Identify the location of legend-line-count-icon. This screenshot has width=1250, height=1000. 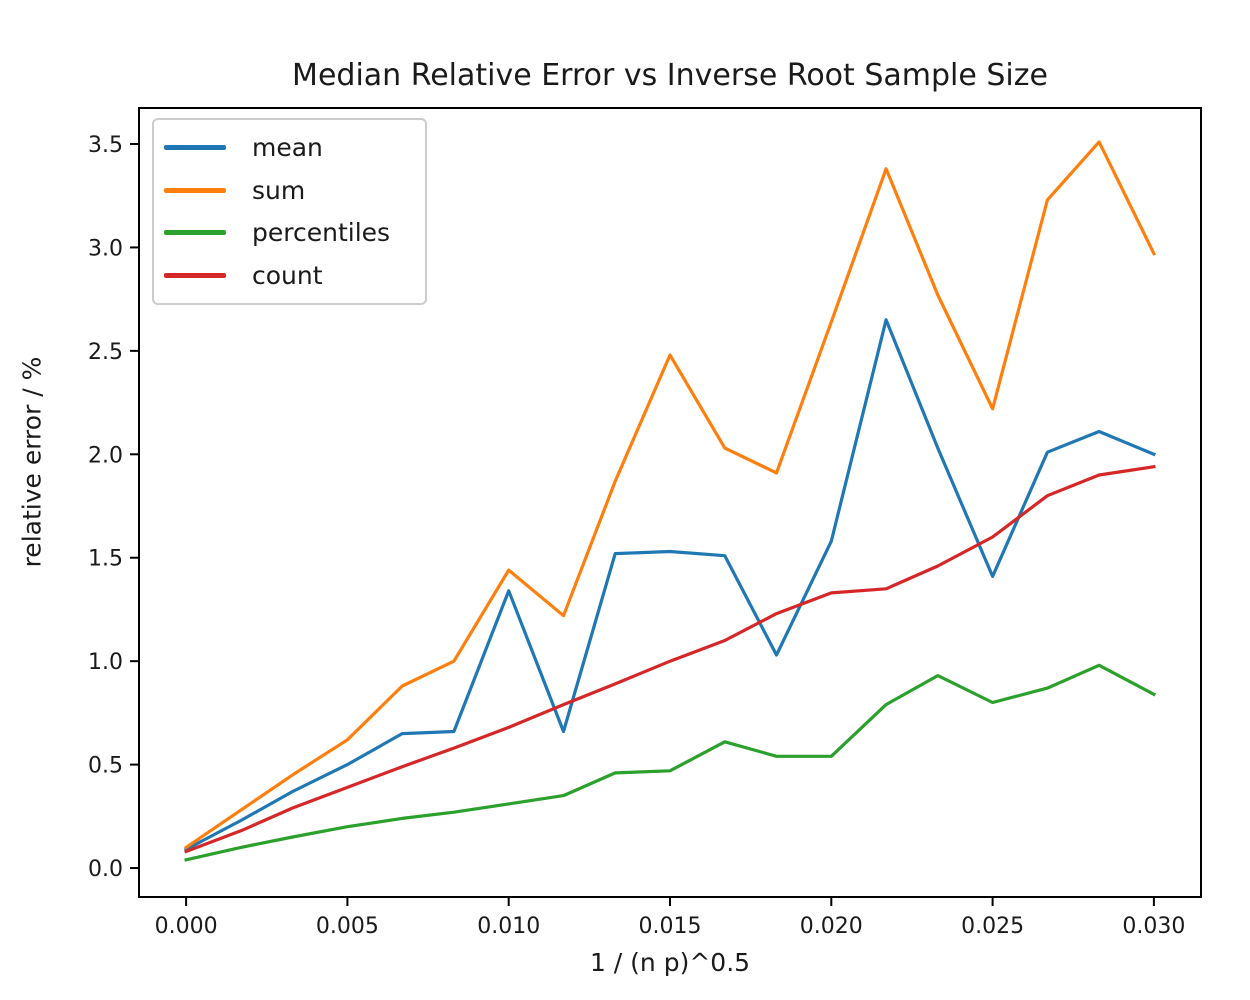
(195, 276).